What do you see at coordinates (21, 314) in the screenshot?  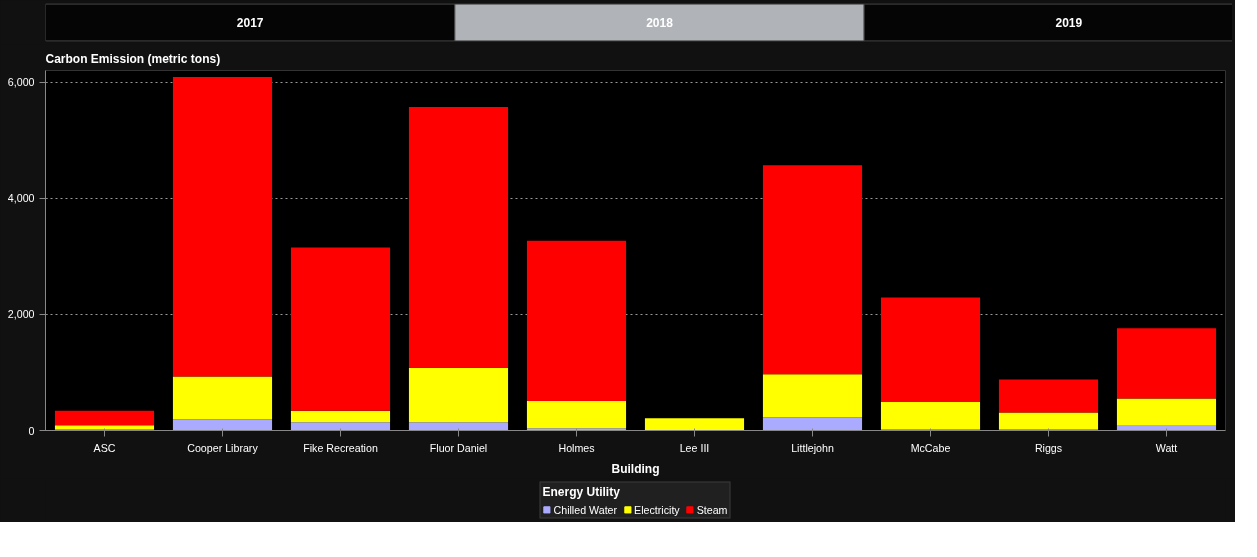 I see `y-tick-label: 2,000` at bounding box center [21, 314].